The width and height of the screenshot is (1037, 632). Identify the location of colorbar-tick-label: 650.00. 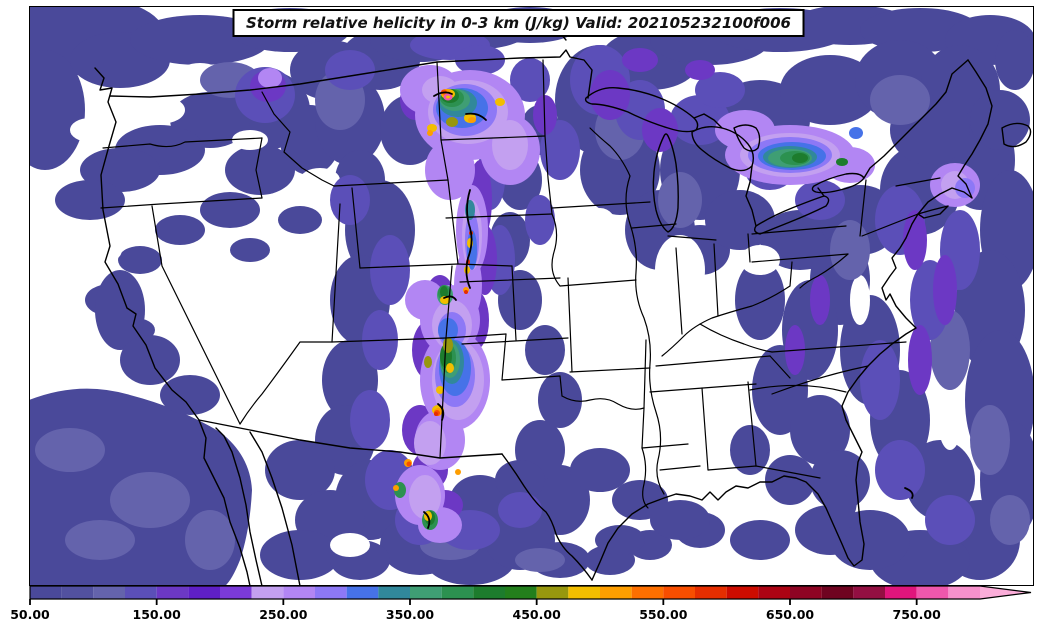
(790, 614).